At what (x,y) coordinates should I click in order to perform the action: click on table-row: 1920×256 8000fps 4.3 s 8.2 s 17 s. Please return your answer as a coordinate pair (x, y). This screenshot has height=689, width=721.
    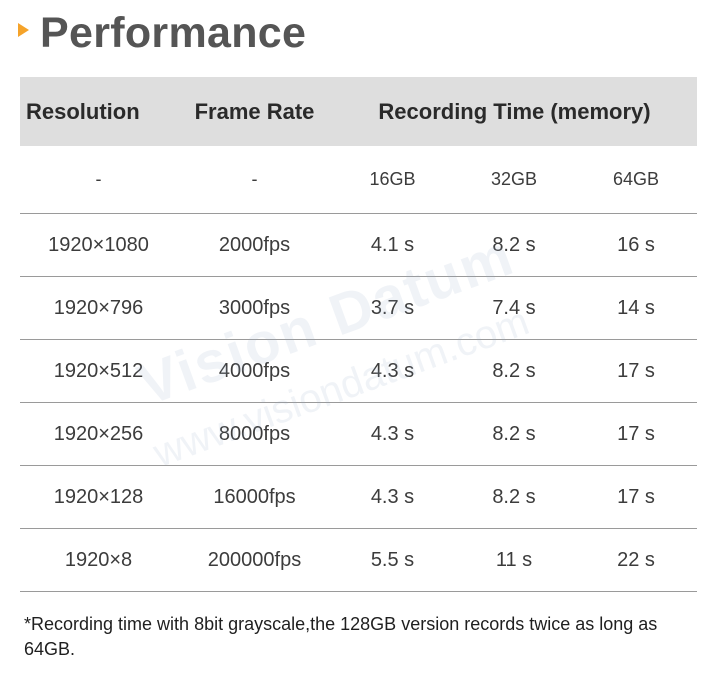
    Looking at the image, I should click on (359, 434).